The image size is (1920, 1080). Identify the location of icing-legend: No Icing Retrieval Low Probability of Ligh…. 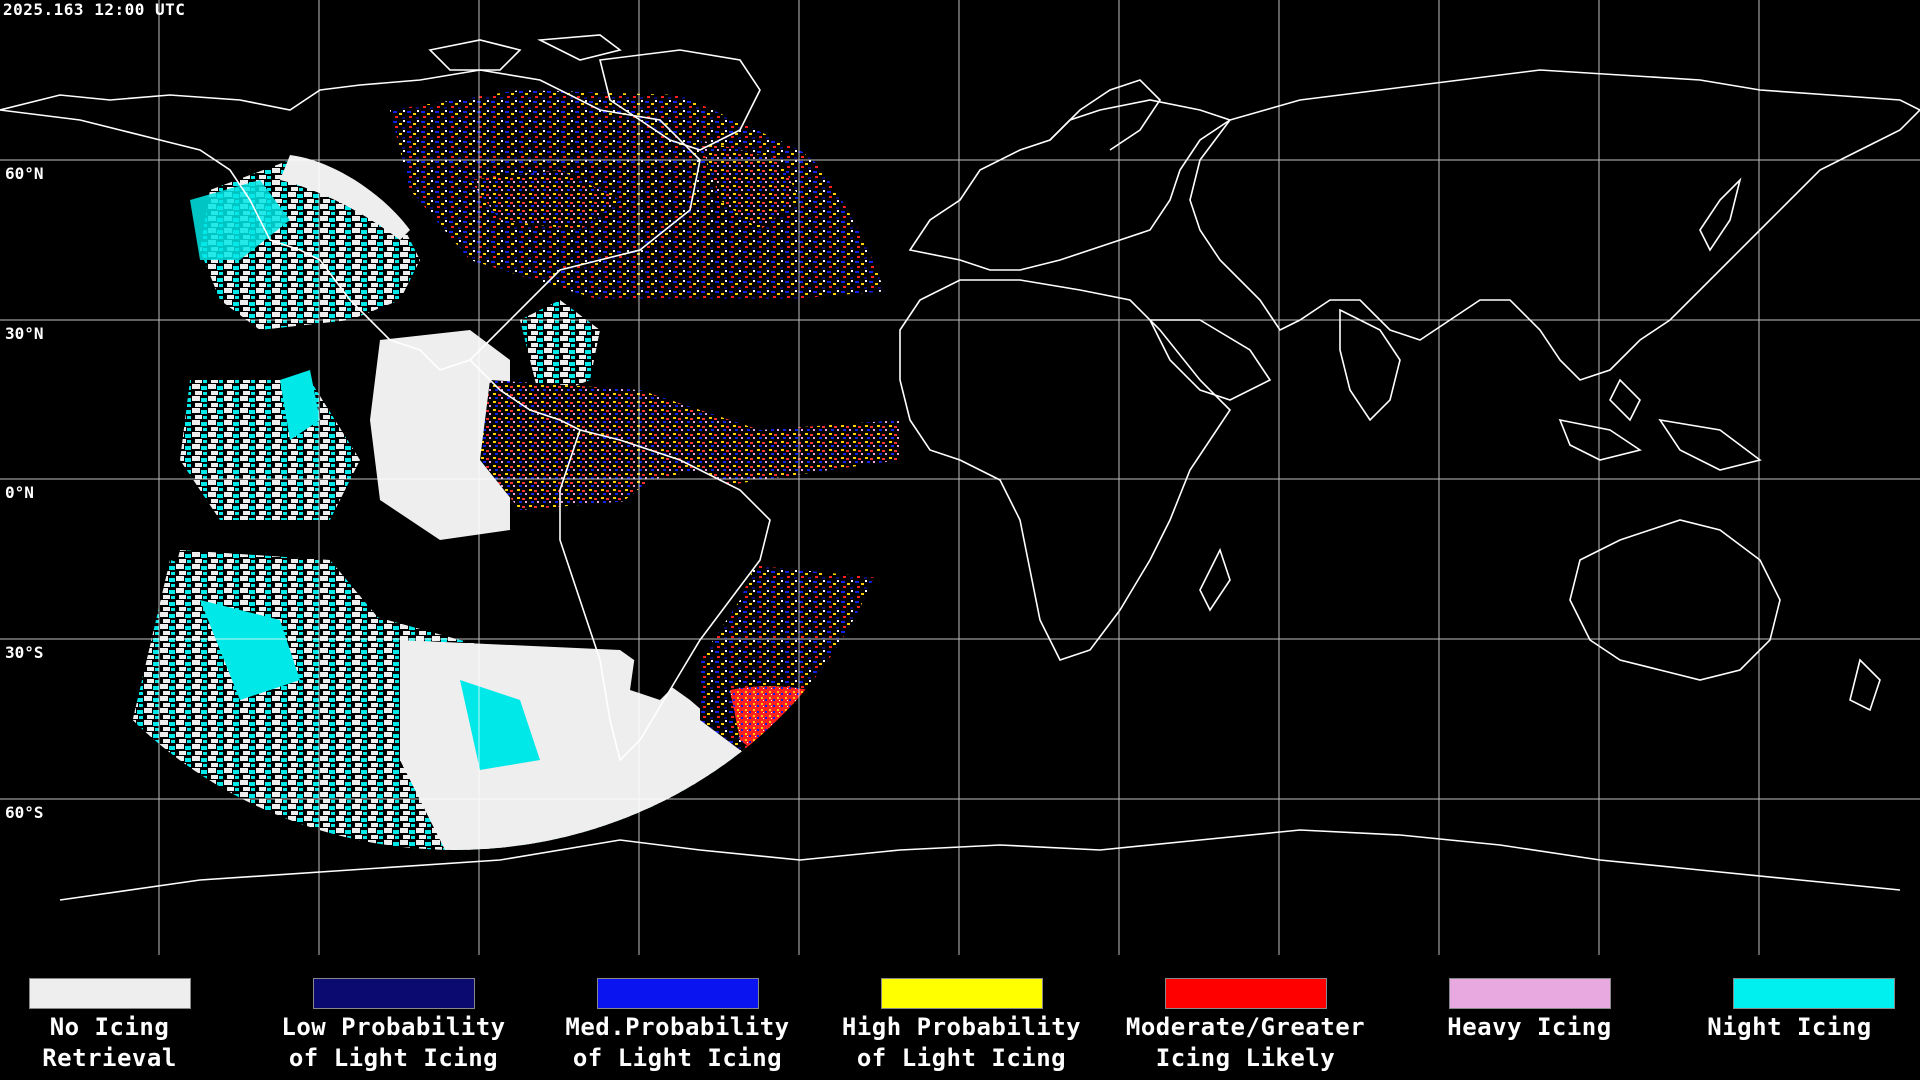
(960, 1020).